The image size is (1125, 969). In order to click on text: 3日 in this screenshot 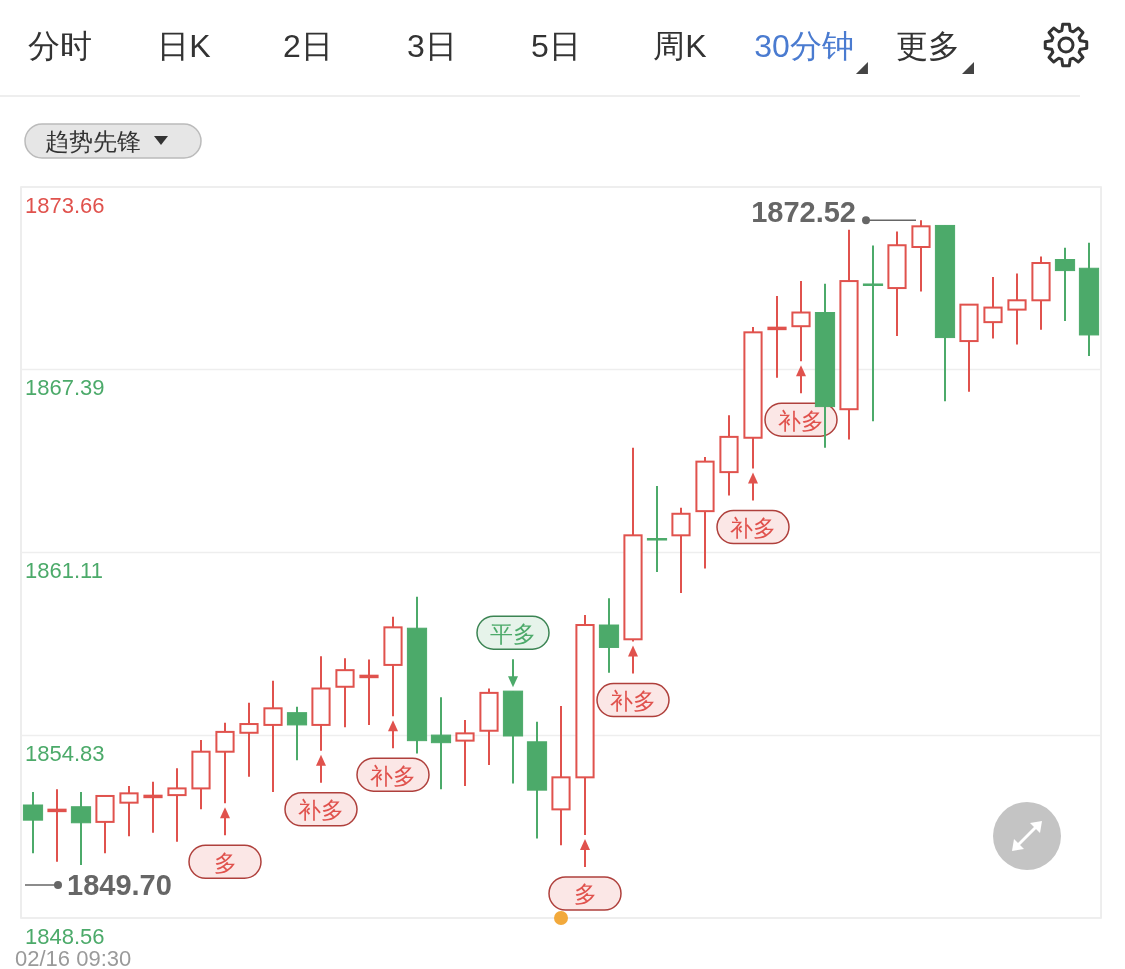, I will do `click(432, 46)`.